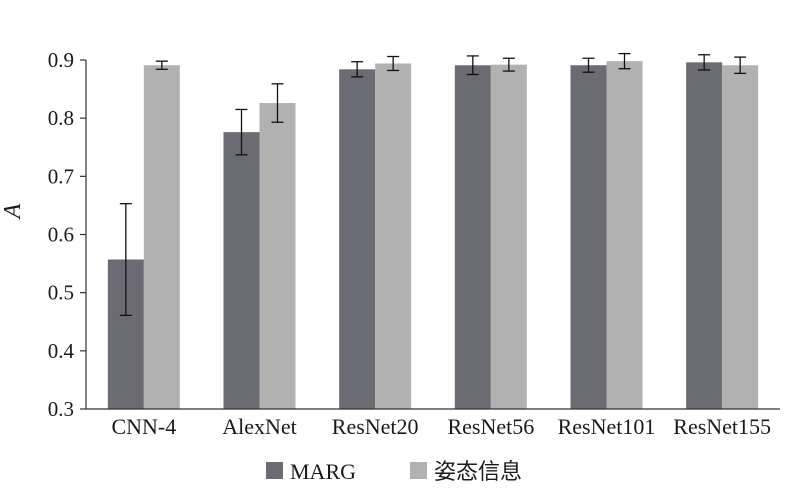 The image size is (800, 489). What do you see at coordinates (393, 236) in the screenshot?
I see `bar-attitude-resnet20` at bounding box center [393, 236].